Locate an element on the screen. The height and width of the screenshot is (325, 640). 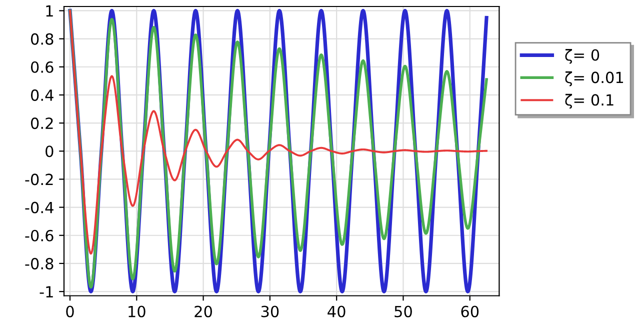
y-tick-label: 0.6 is located at coordinates (42, 67).